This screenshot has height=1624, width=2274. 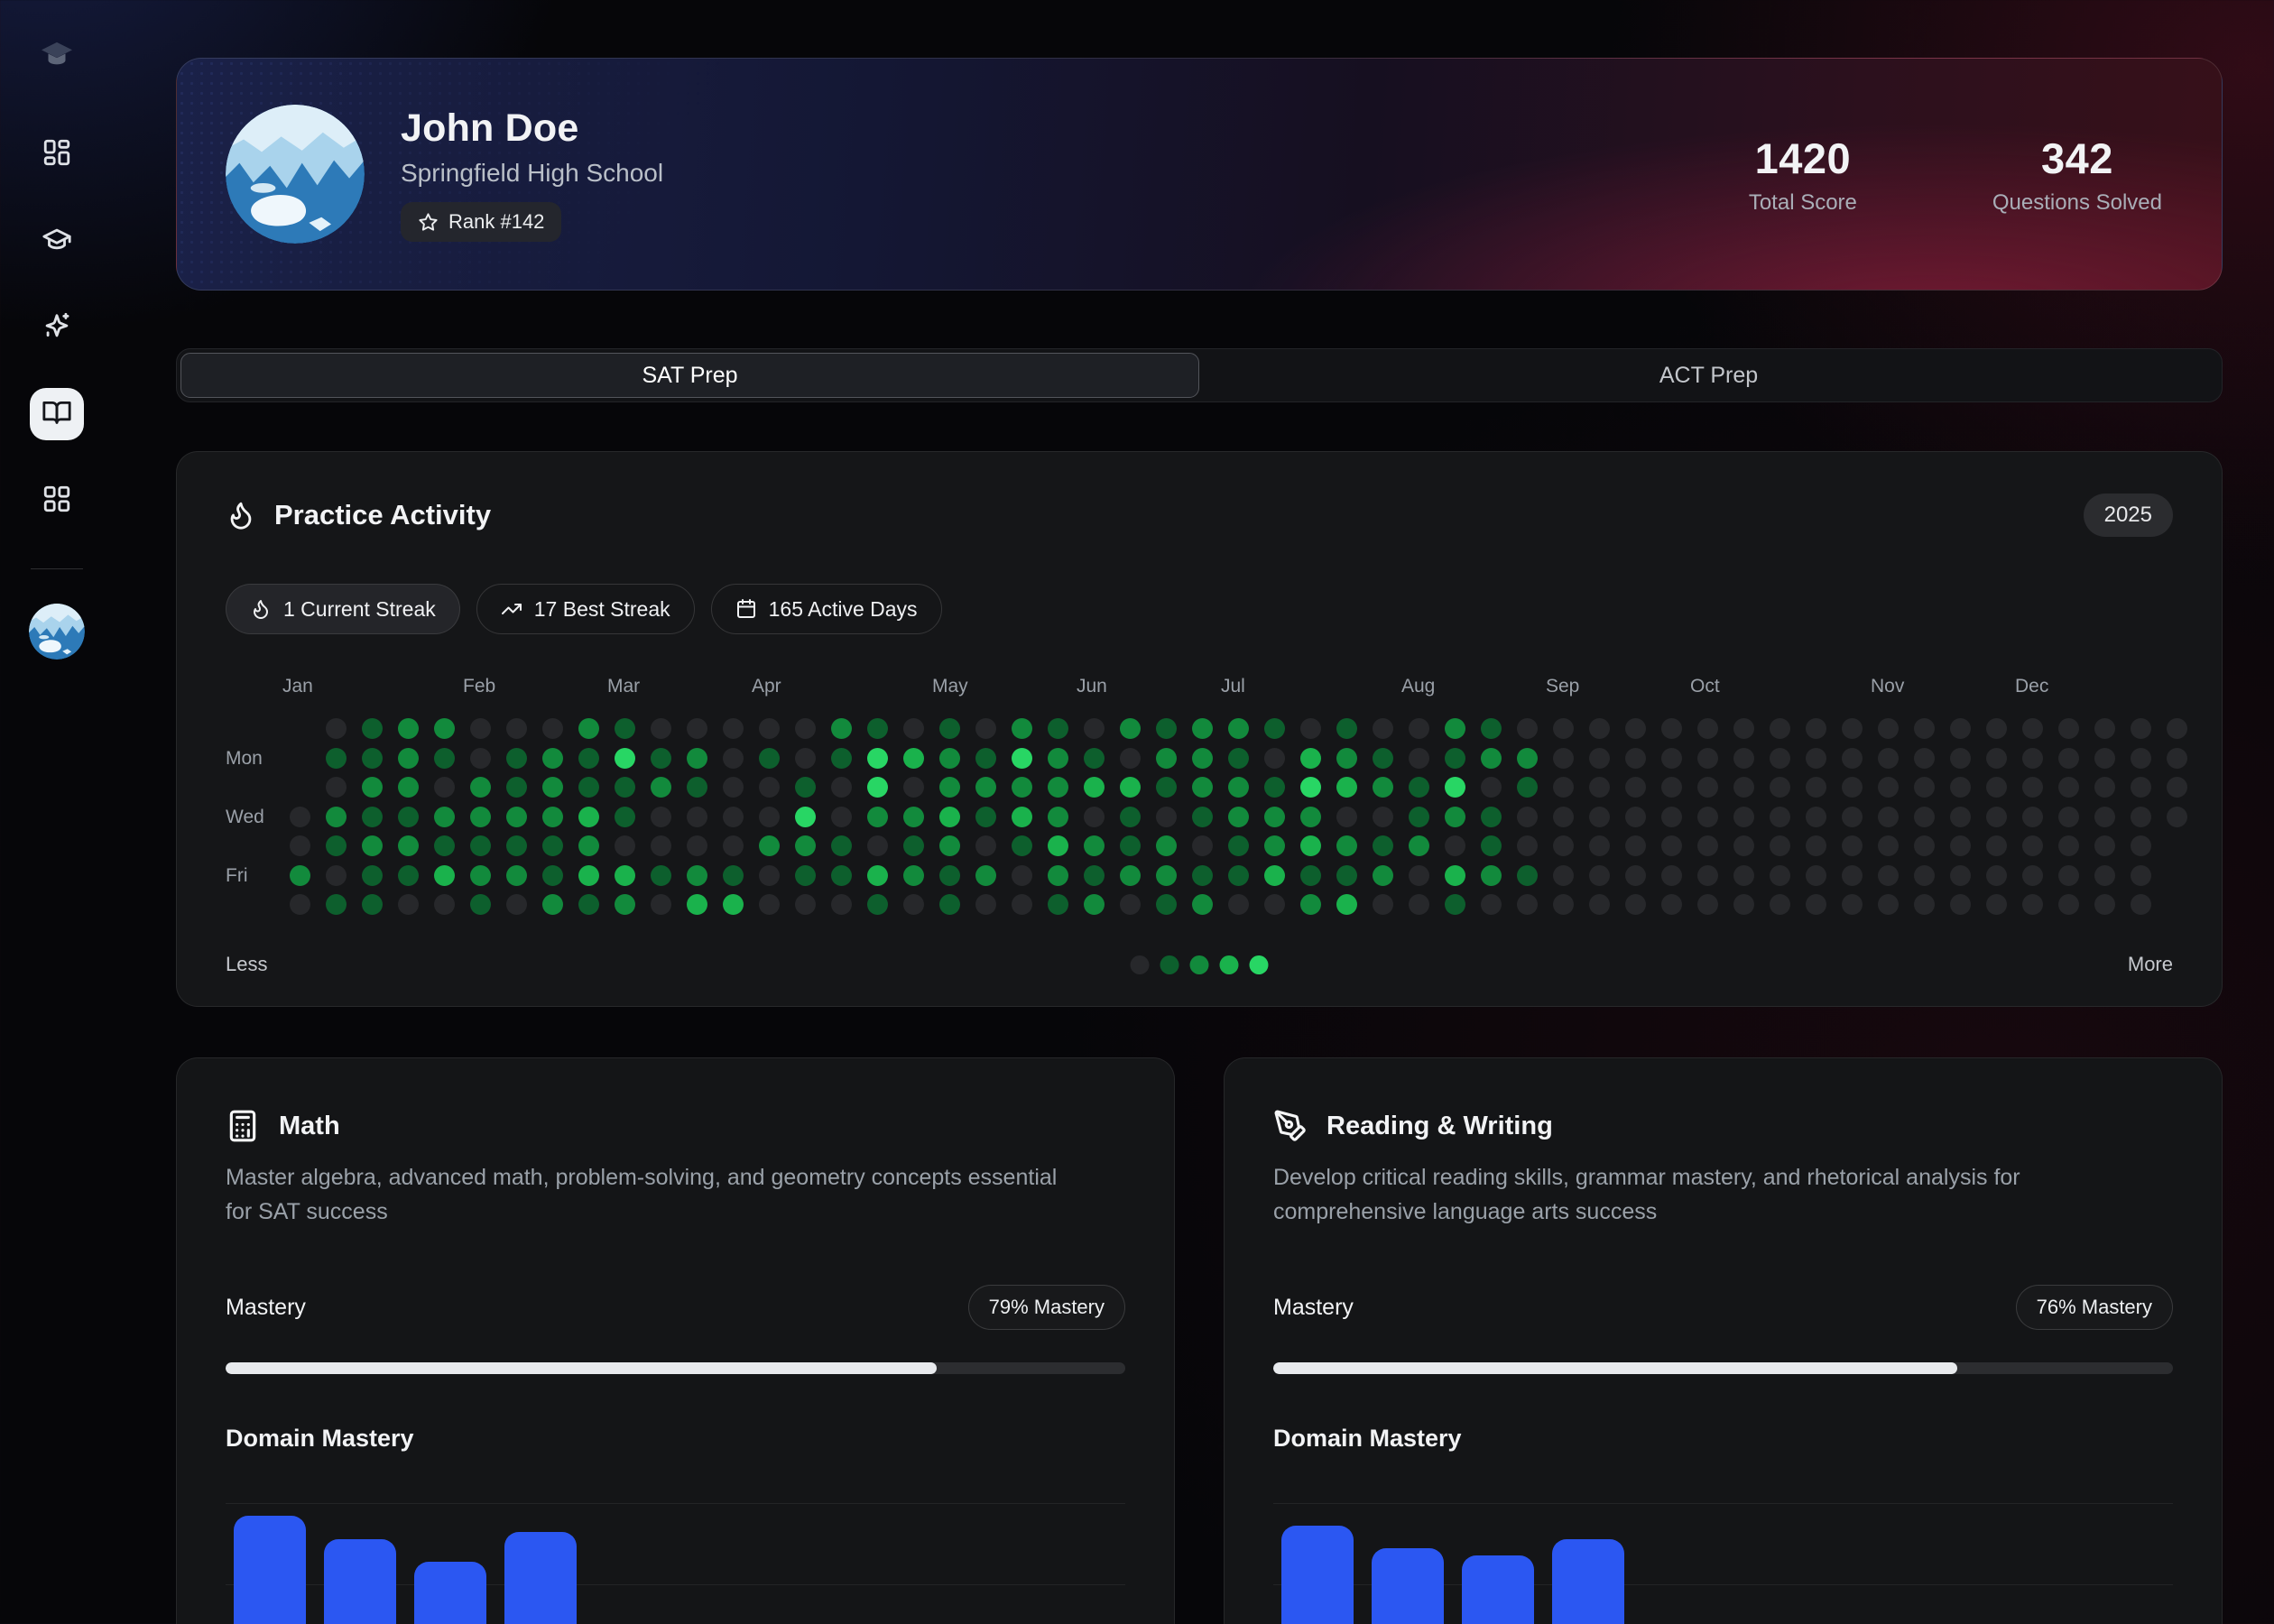 What do you see at coordinates (1199, 375) in the screenshot?
I see `prep-tabs: SAT Prep ACT Prep` at bounding box center [1199, 375].